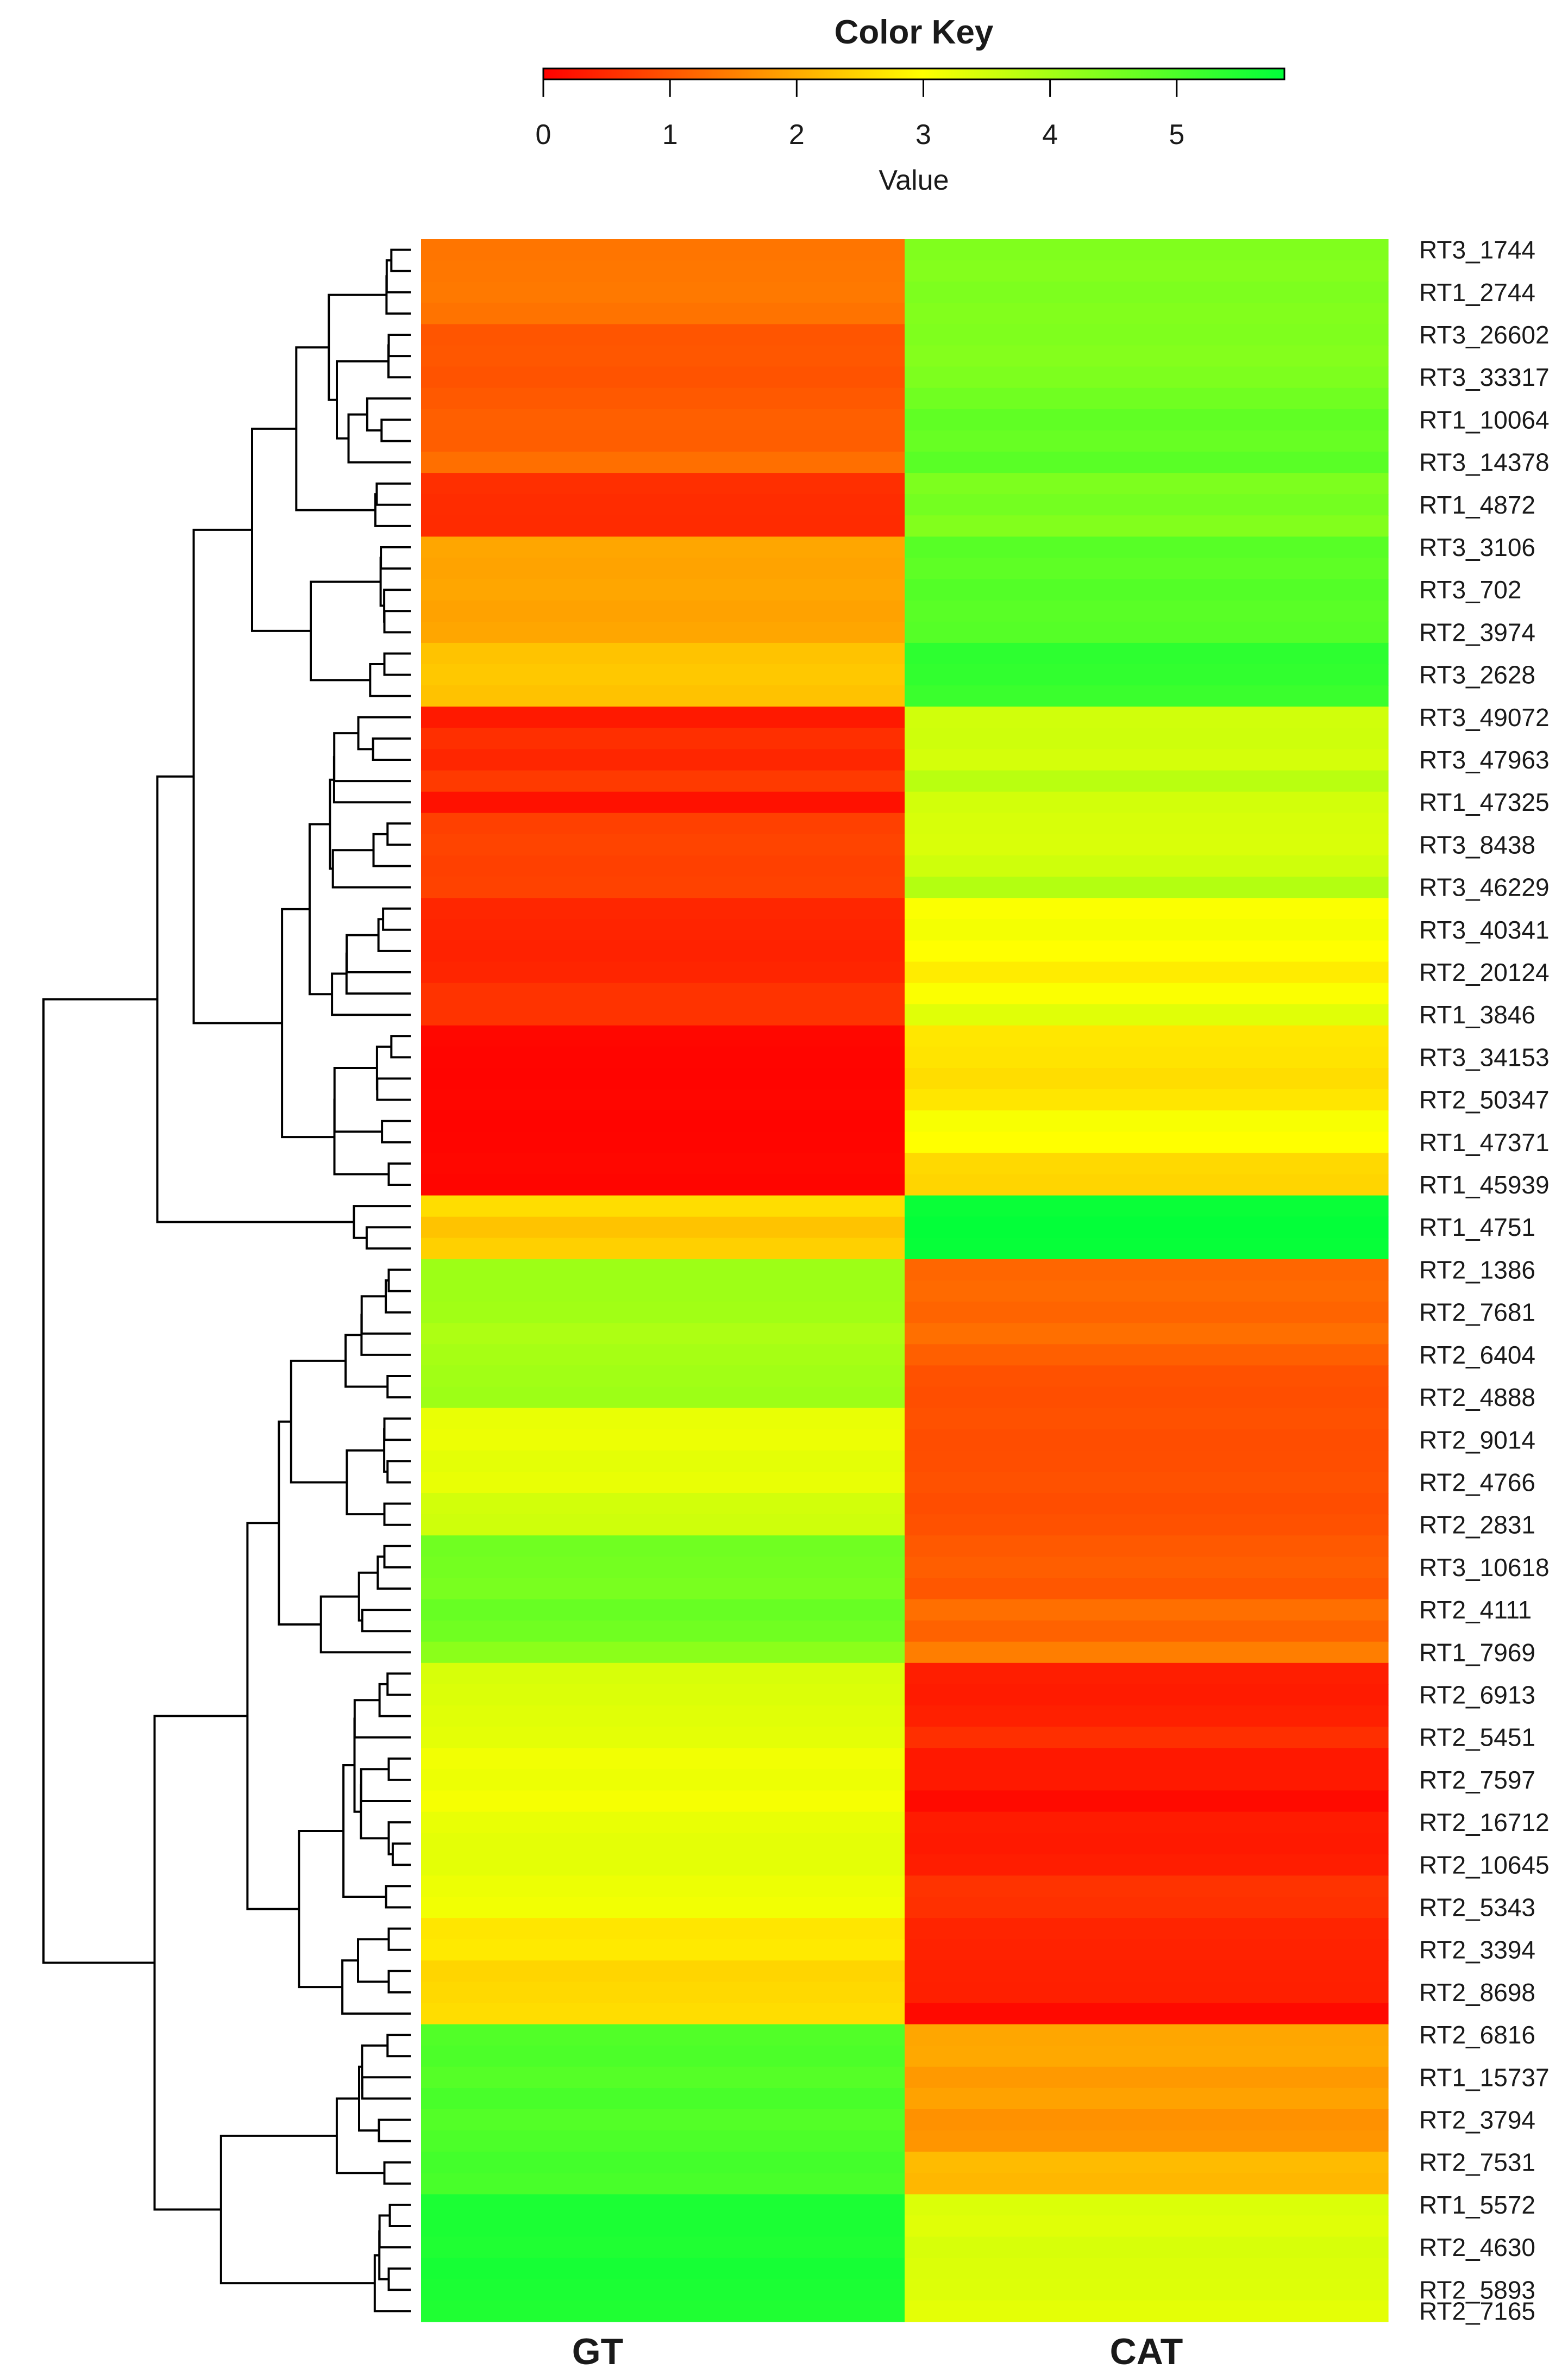  I want to click on row-label: RT1_10064, so click(1484, 419).